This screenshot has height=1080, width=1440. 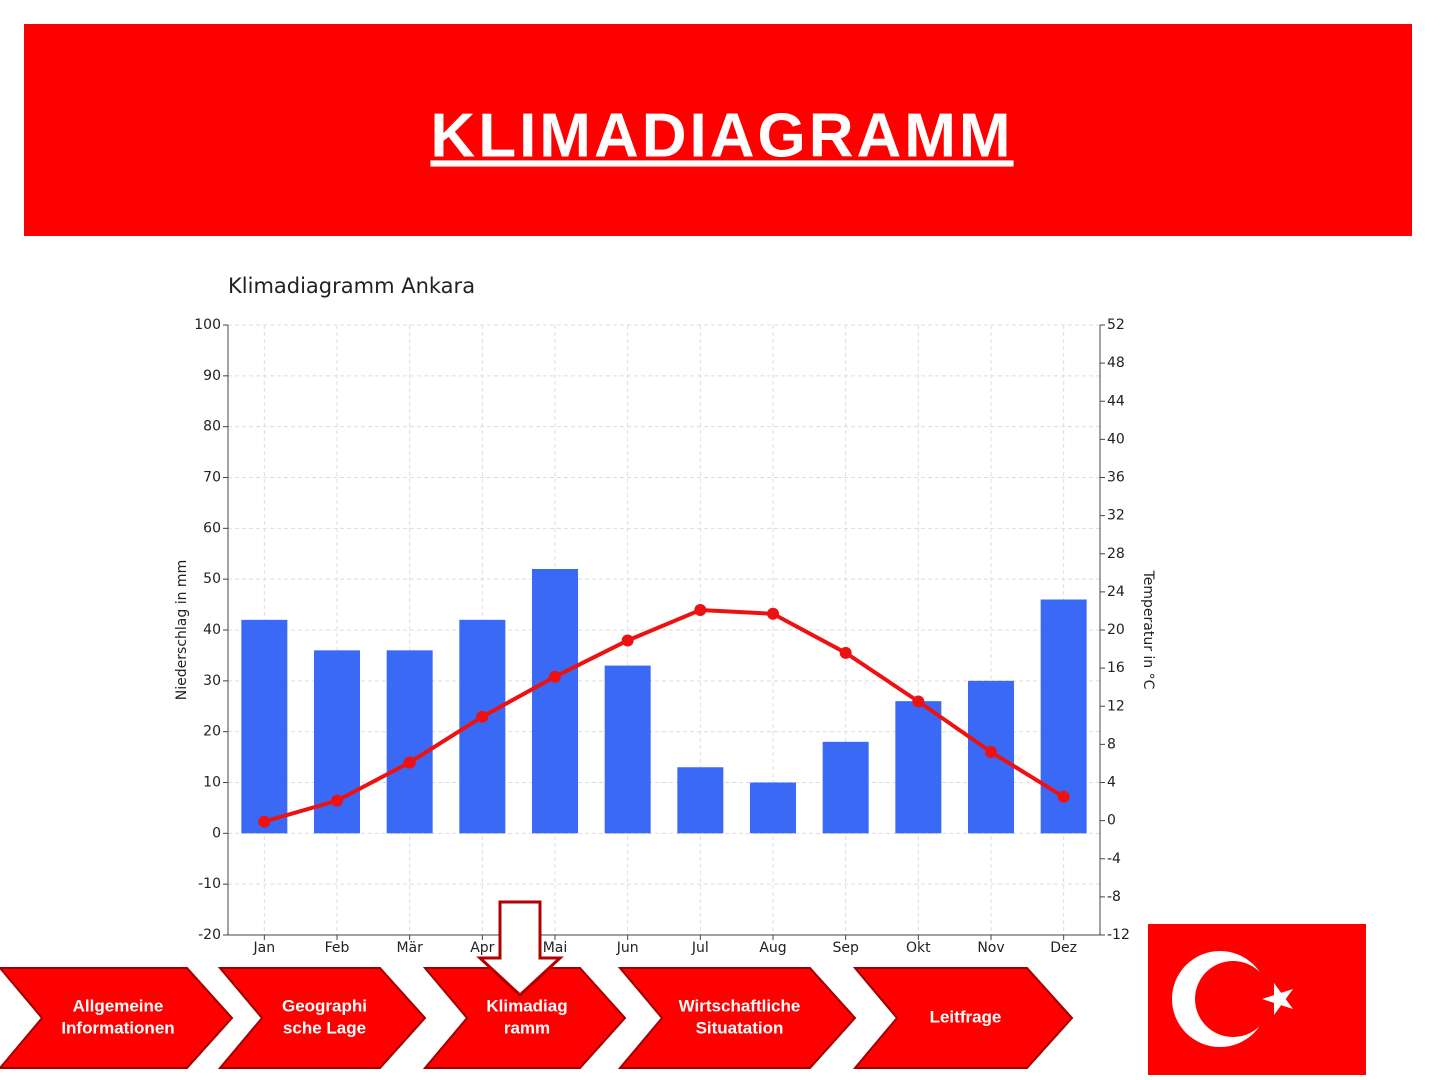 What do you see at coordinates (212, 478) in the screenshot?
I see `y-tick-label: 70` at bounding box center [212, 478].